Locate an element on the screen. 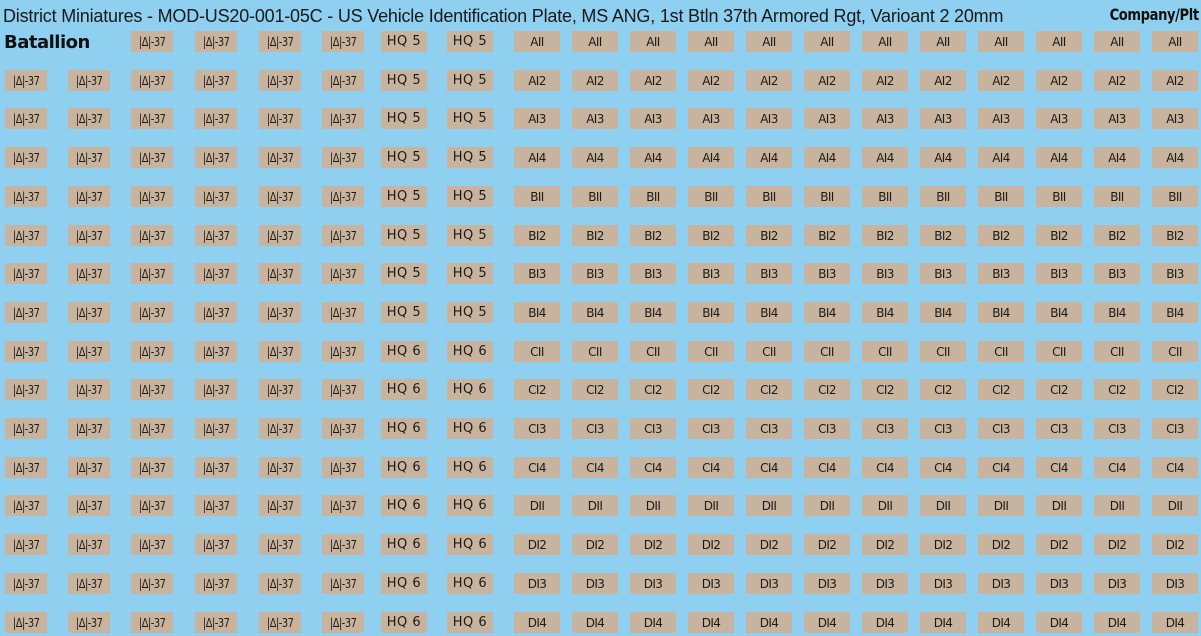 The image size is (1201, 636). company-platoon-label: Company/Plt is located at coordinates (1154, 14).